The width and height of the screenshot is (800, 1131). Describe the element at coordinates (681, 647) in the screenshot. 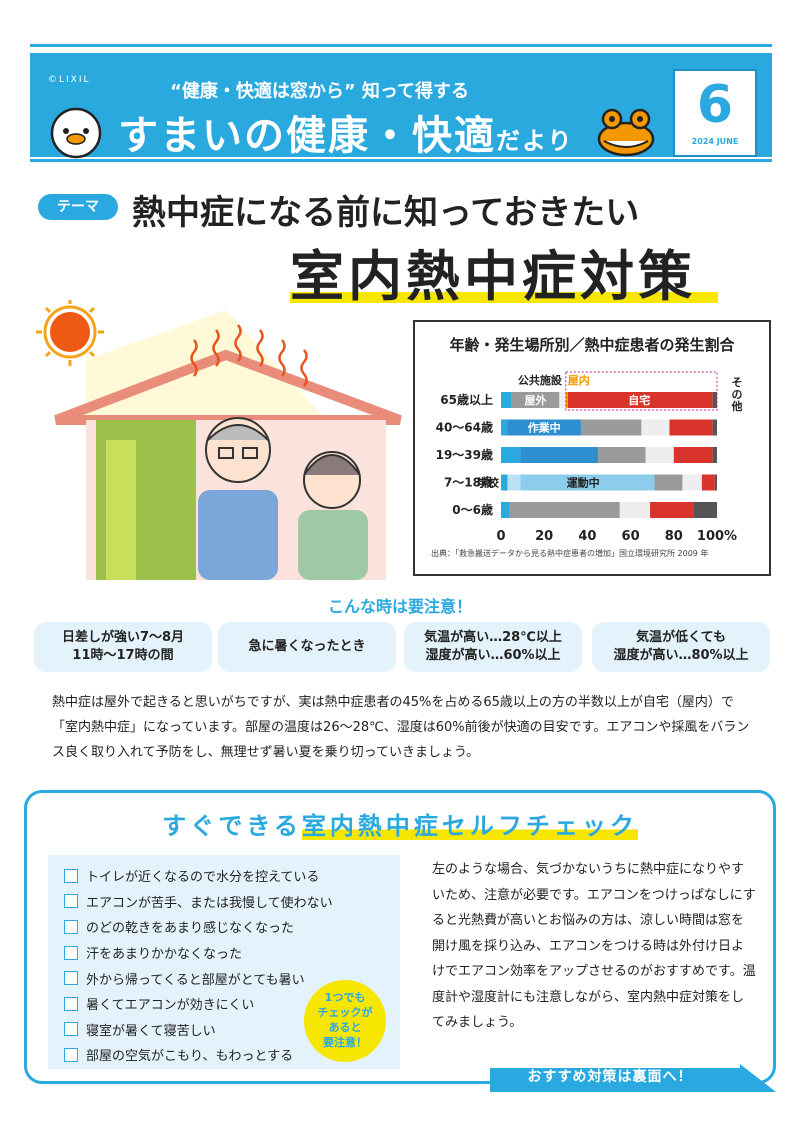

I see `caution-item: 気温が低くても 湿度が高い…80%以上` at that location.